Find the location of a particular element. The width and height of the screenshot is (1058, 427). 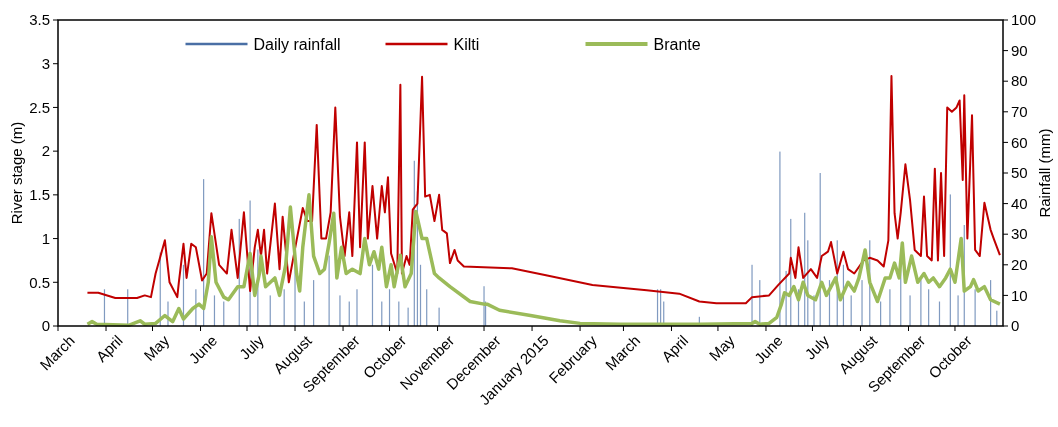

legend-label: Kilti is located at coordinates (466, 44).